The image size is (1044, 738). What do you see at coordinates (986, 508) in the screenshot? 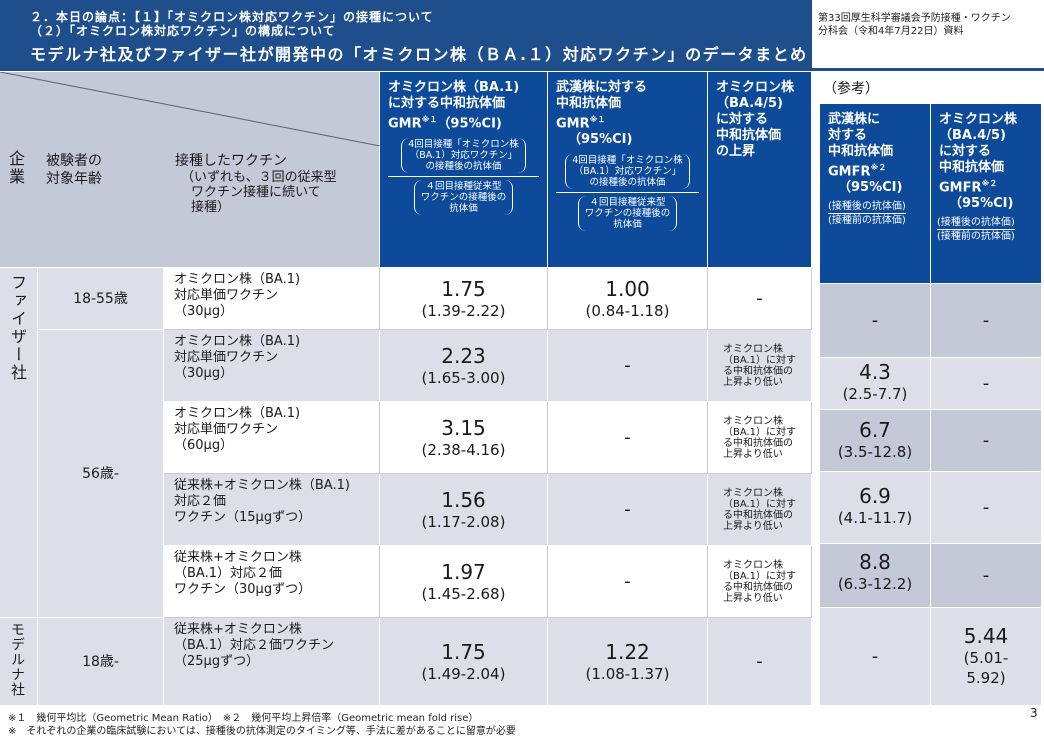
I see `ref-ba45-cell-row4: -` at bounding box center [986, 508].